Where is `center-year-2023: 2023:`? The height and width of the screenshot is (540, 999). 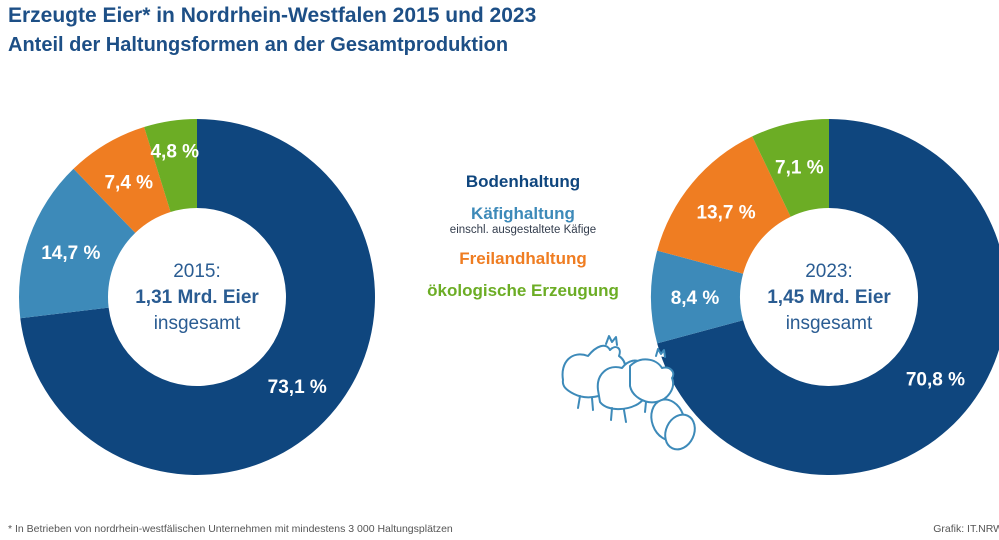
center-year-2023: 2023: is located at coordinates (829, 271).